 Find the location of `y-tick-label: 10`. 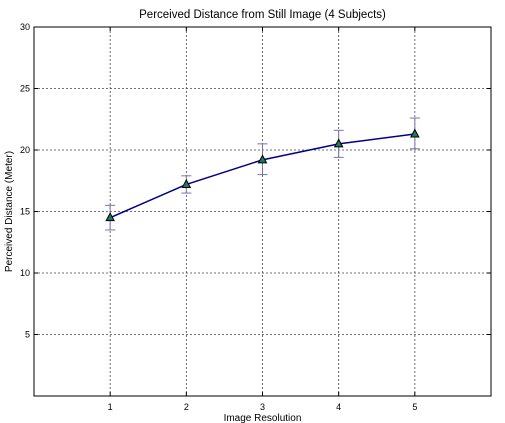

y-tick-label: 10 is located at coordinates (25, 273).